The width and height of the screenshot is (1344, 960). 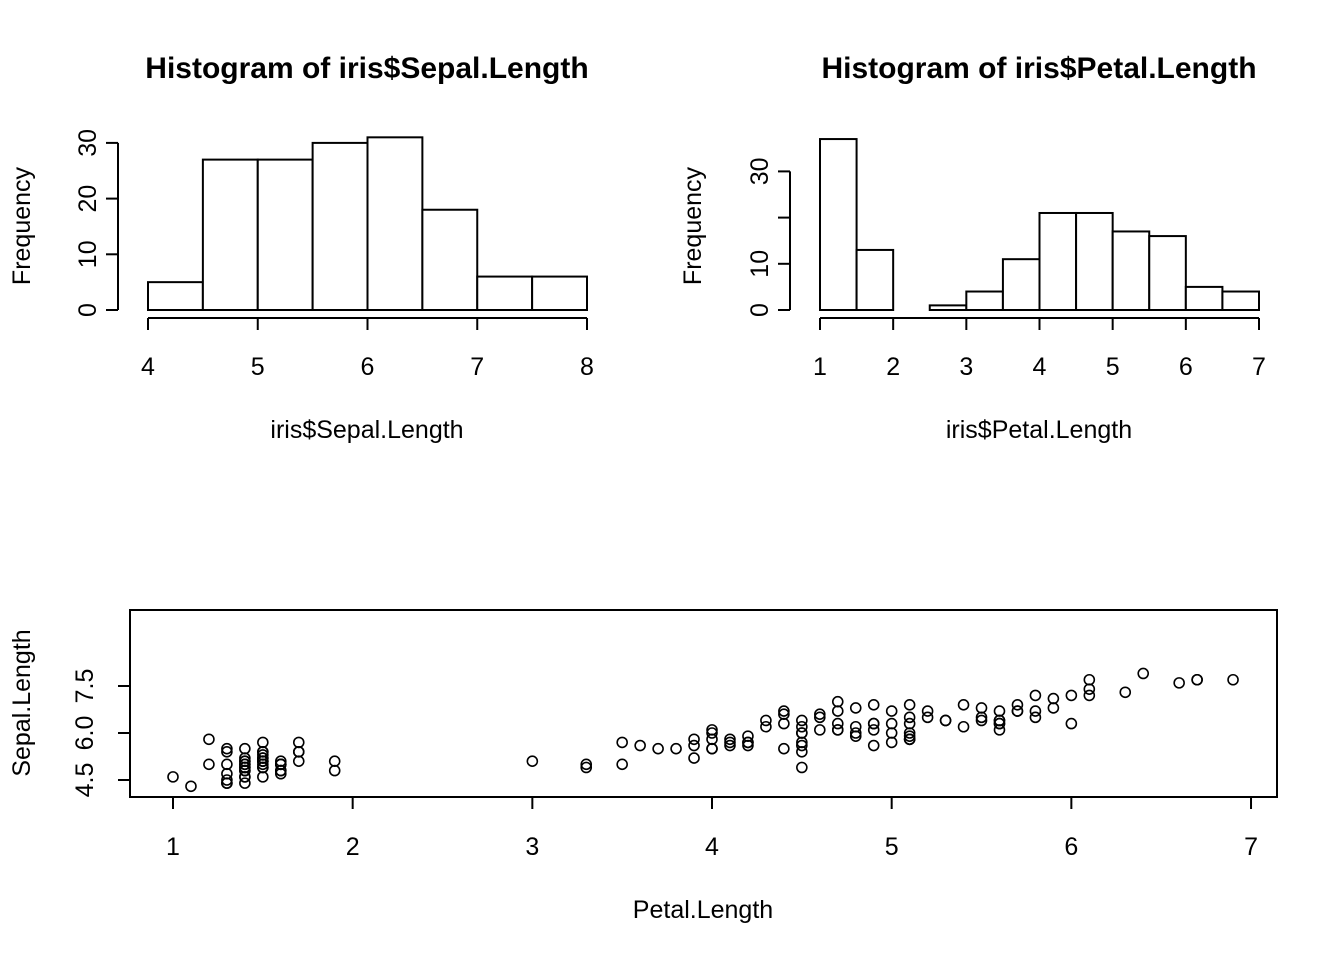 What do you see at coordinates (1039, 225) in the screenshot?
I see `bars-petal` at bounding box center [1039, 225].